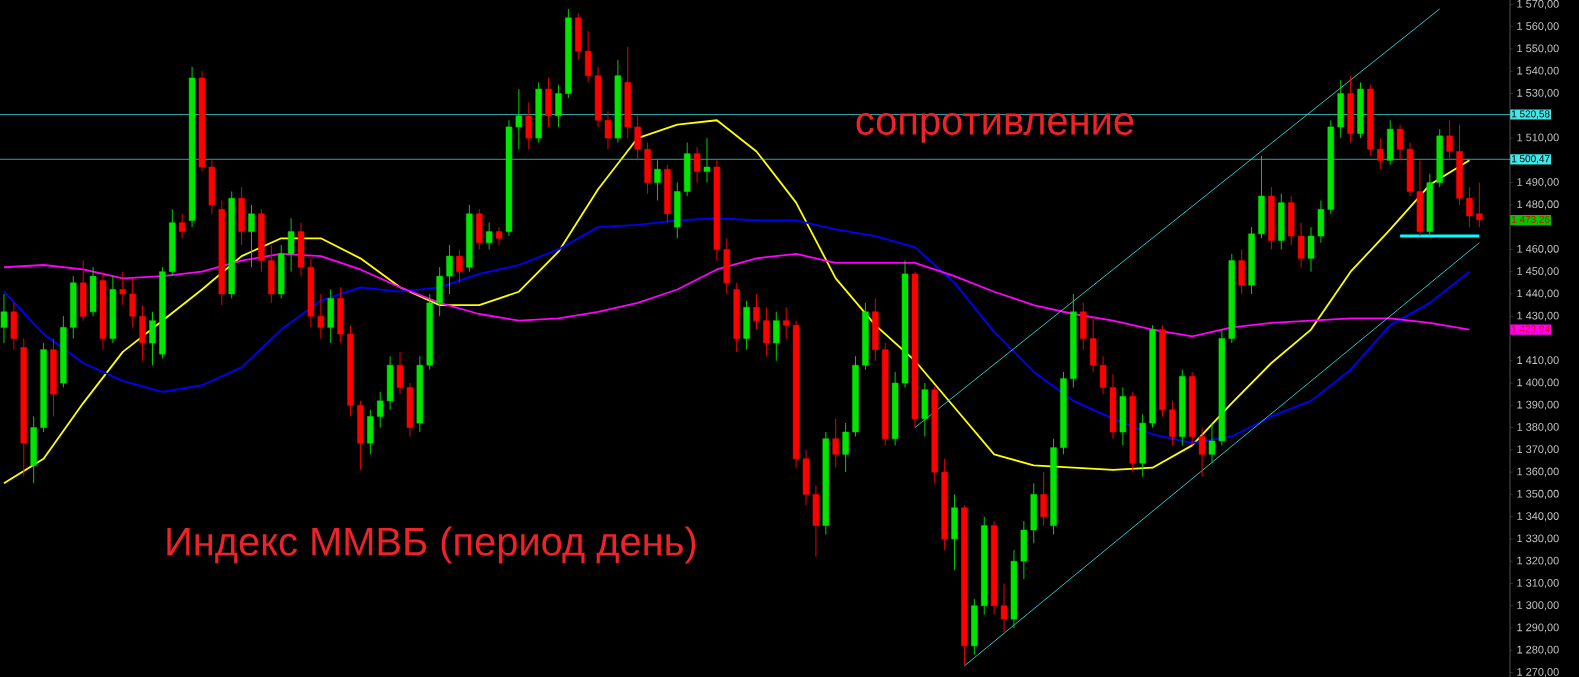 This screenshot has width=1579, height=677. What do you see at coordinates (1538, 628) in the screenshot?
I see `y-tick-label: 1 290,00` at bounding box center [1538, 628].